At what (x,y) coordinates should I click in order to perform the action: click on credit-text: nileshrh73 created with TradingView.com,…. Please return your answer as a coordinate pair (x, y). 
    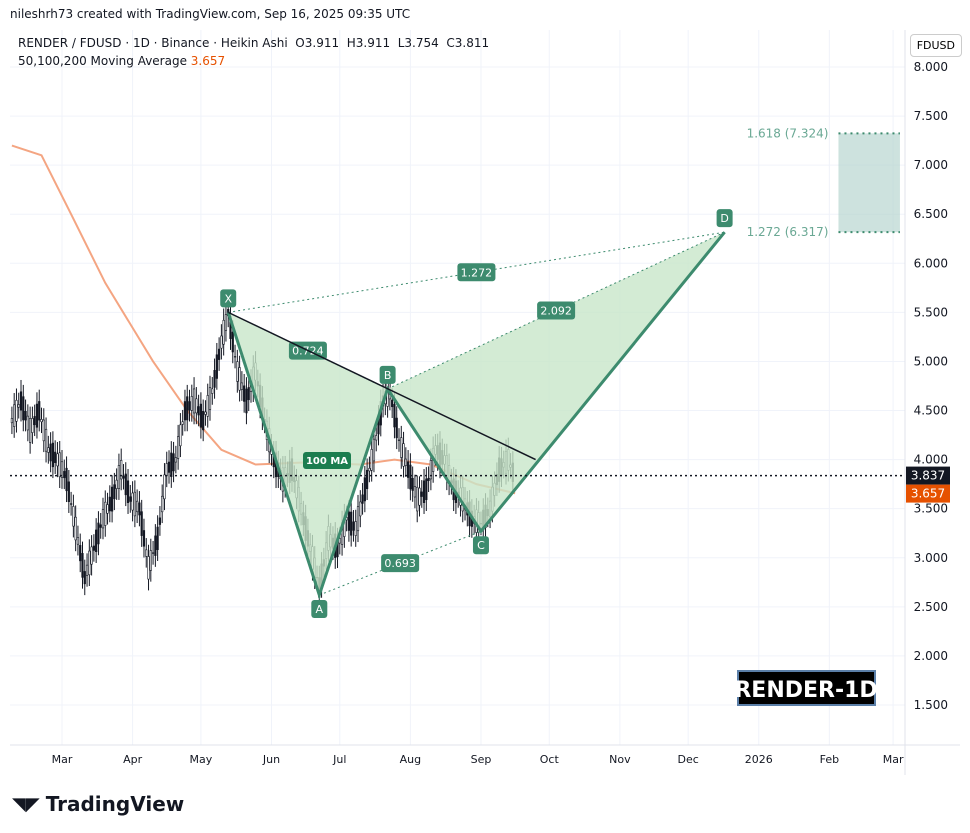
    Looking at the image, I should click on (210, 14).